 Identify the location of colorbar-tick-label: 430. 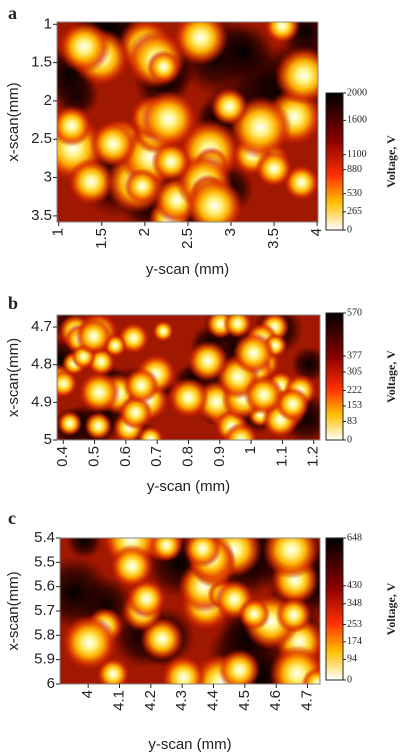
(354, 585).